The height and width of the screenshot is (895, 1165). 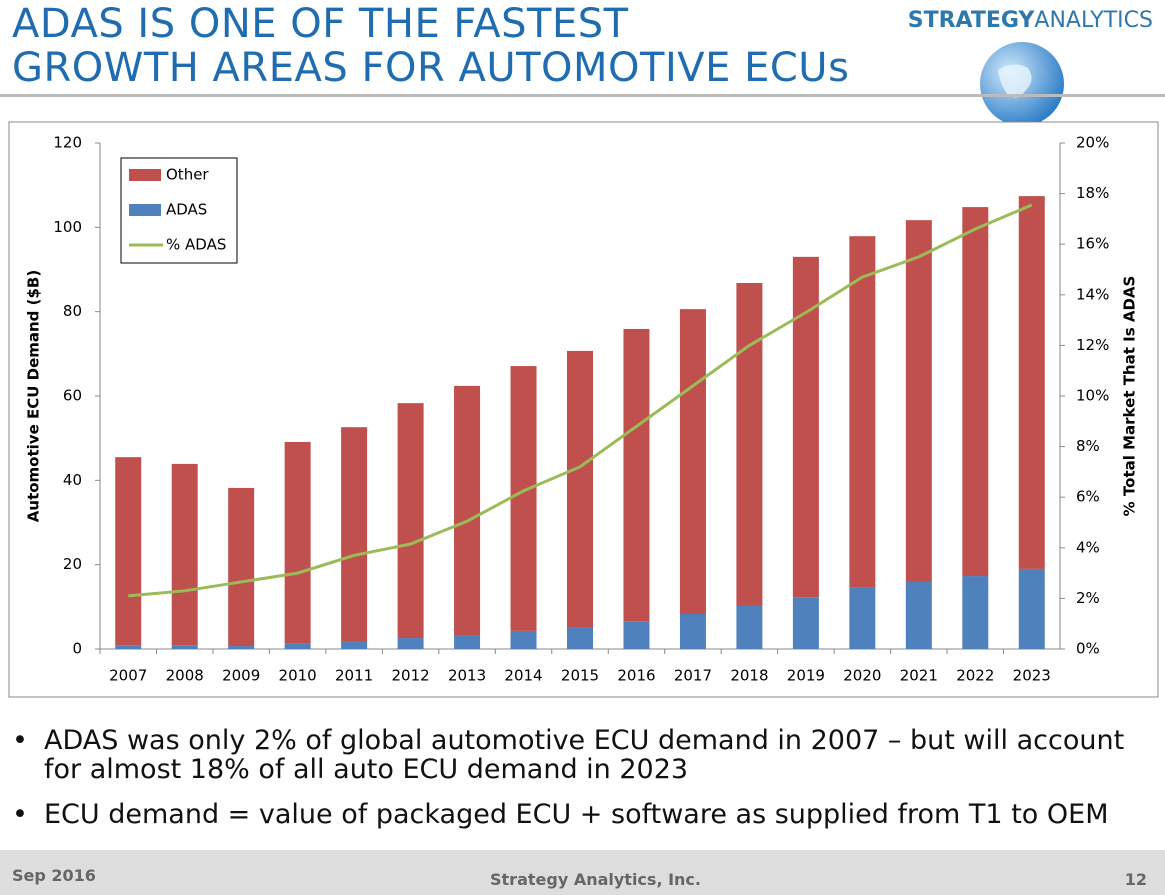 What do you see at coordinates (1092, 193) in the screenshot?
I see `y2-tick-label: 18%` at bounding box center [1092, 193].